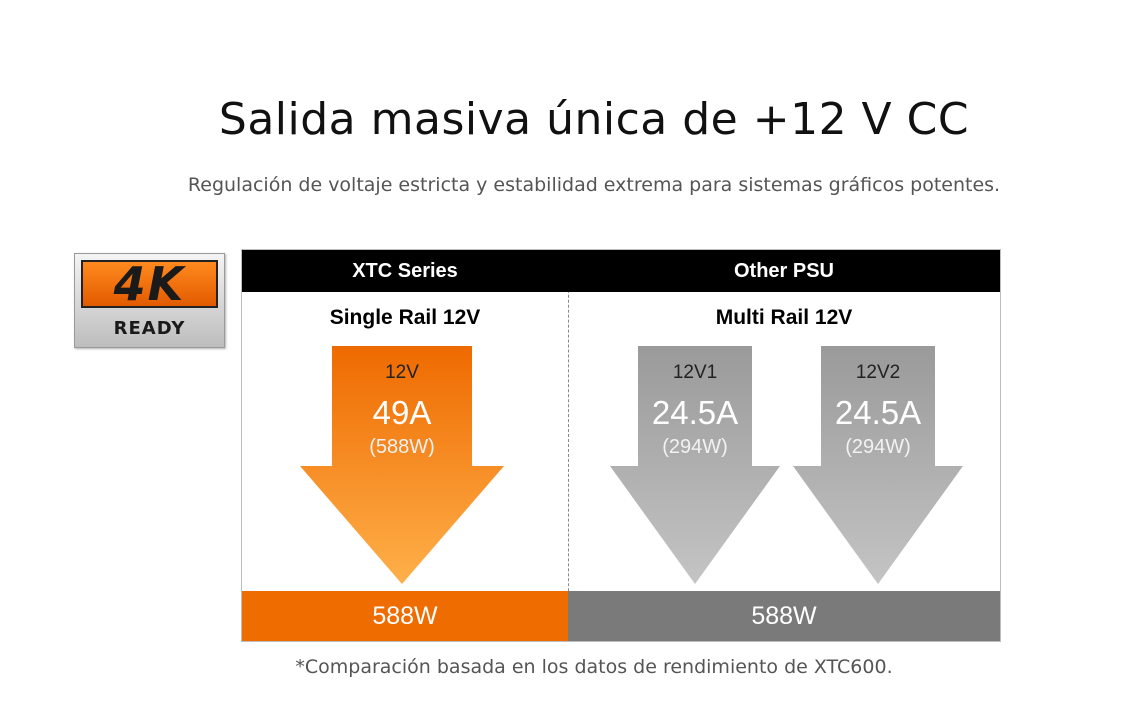 Image resolution: width=1122 pixels, height=707 pixels. What do you see at coordinates (402, 412) in the screenshot?
I see `rail-amps: 49A` at bounding box center [402, 412].